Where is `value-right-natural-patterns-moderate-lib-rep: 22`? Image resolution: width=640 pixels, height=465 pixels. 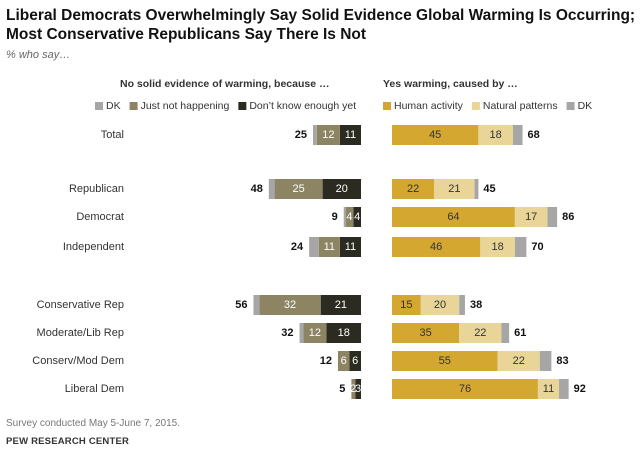 value-right-natural-patterns-moderate-lib-rep: 22 is located at coordinates (480, 333).